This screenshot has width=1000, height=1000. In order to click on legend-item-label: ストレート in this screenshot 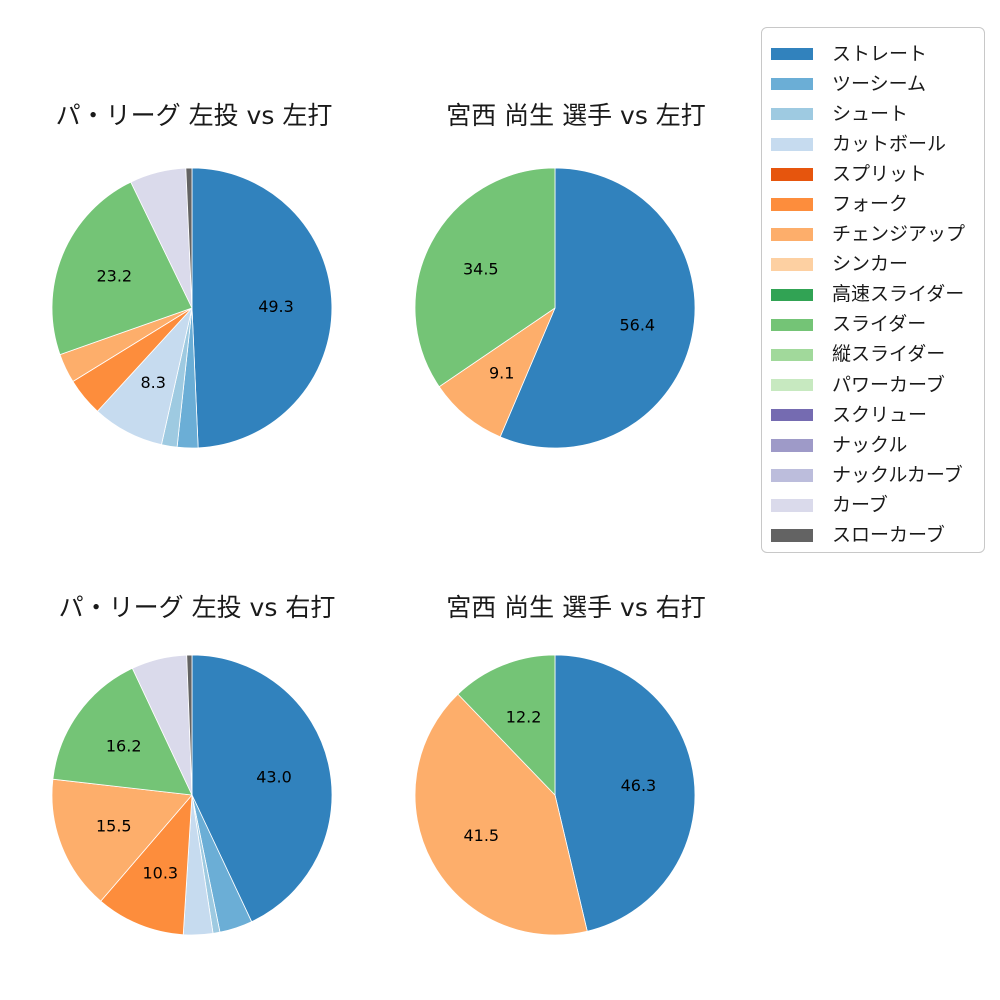, I will do `click(880, 53)`.